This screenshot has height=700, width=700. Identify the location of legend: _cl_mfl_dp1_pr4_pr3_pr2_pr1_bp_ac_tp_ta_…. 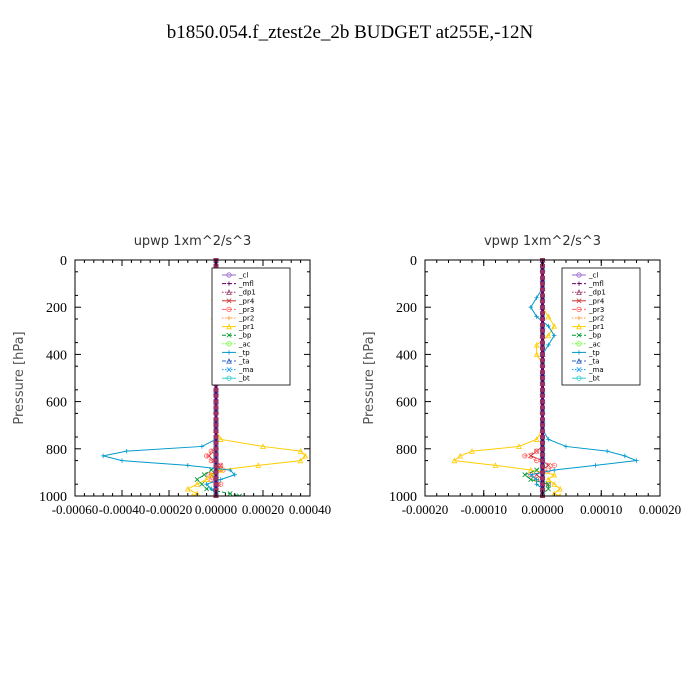
(251, 326).